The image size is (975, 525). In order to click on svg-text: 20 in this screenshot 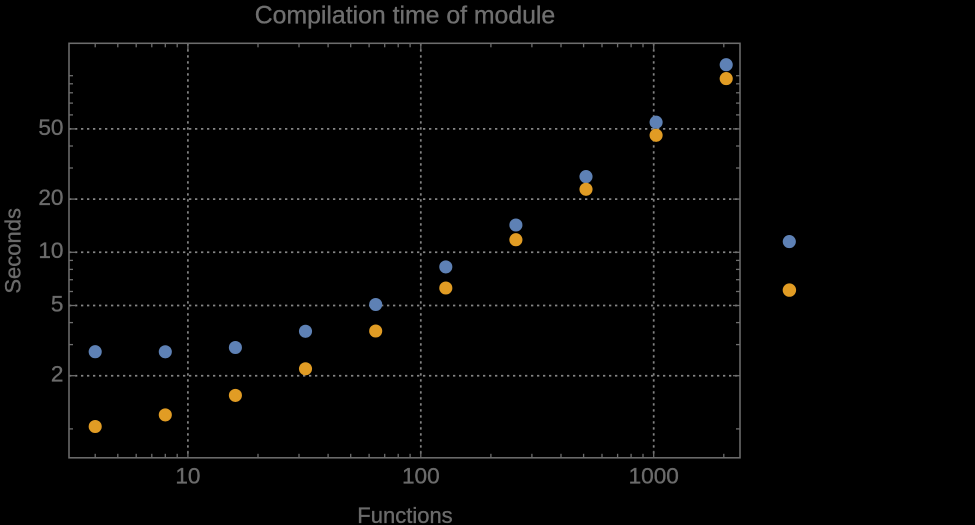, I will do `click(50, 197)`.